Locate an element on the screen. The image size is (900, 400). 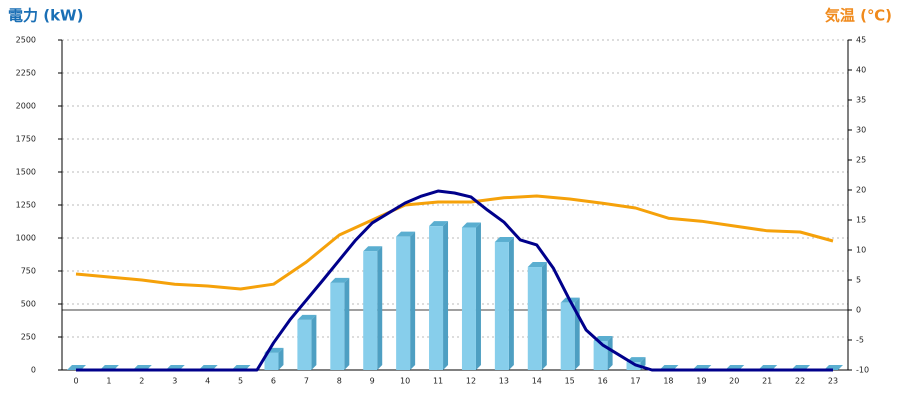
y-tick-label: 0 is located at coordinates (33, 370).